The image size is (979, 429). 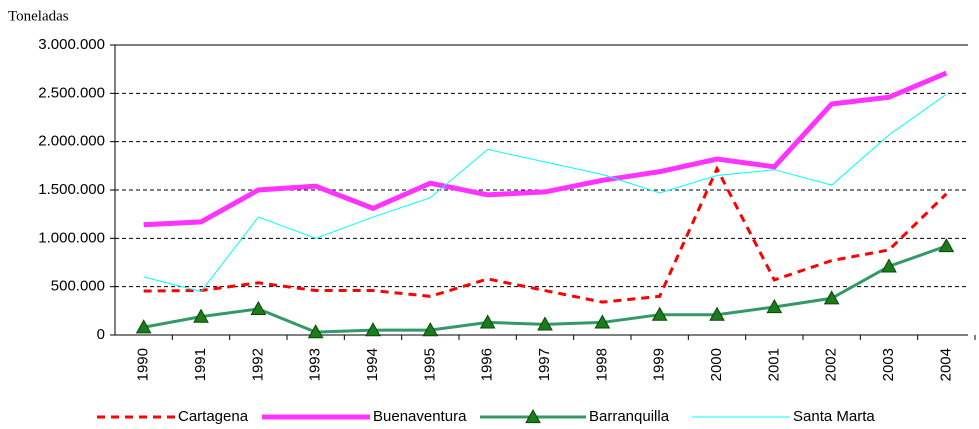 What do you see at coordinates (101, 334) in the screenshot?
I see `y-tick-label: 0` at bounding box center [101, 334].